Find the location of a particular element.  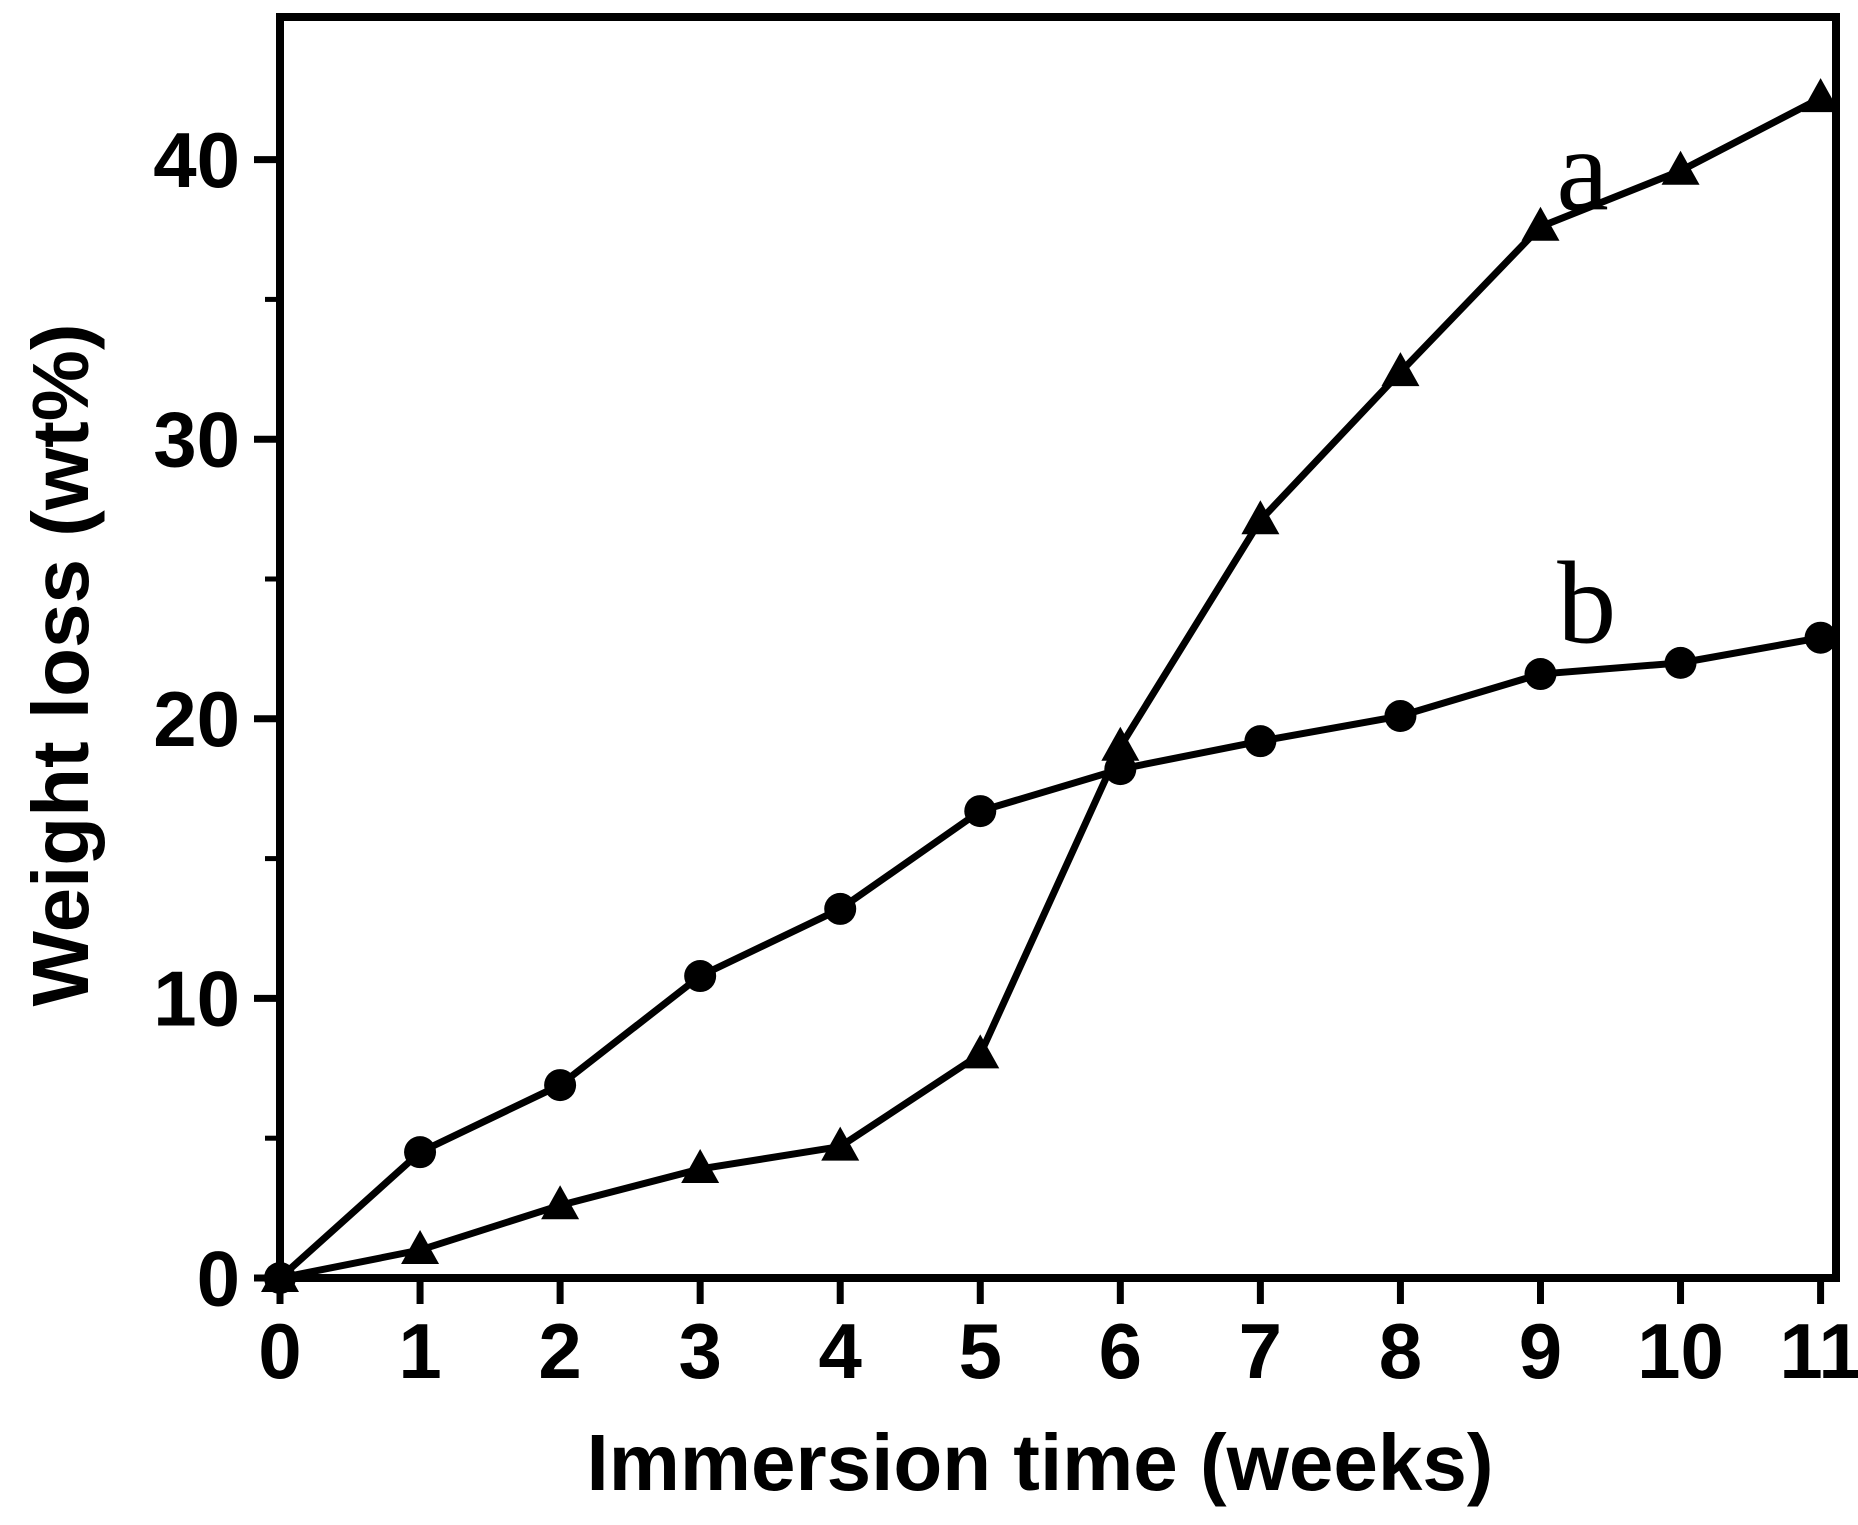

x-tick-label: 5 is located at coordinates (980, 1351).